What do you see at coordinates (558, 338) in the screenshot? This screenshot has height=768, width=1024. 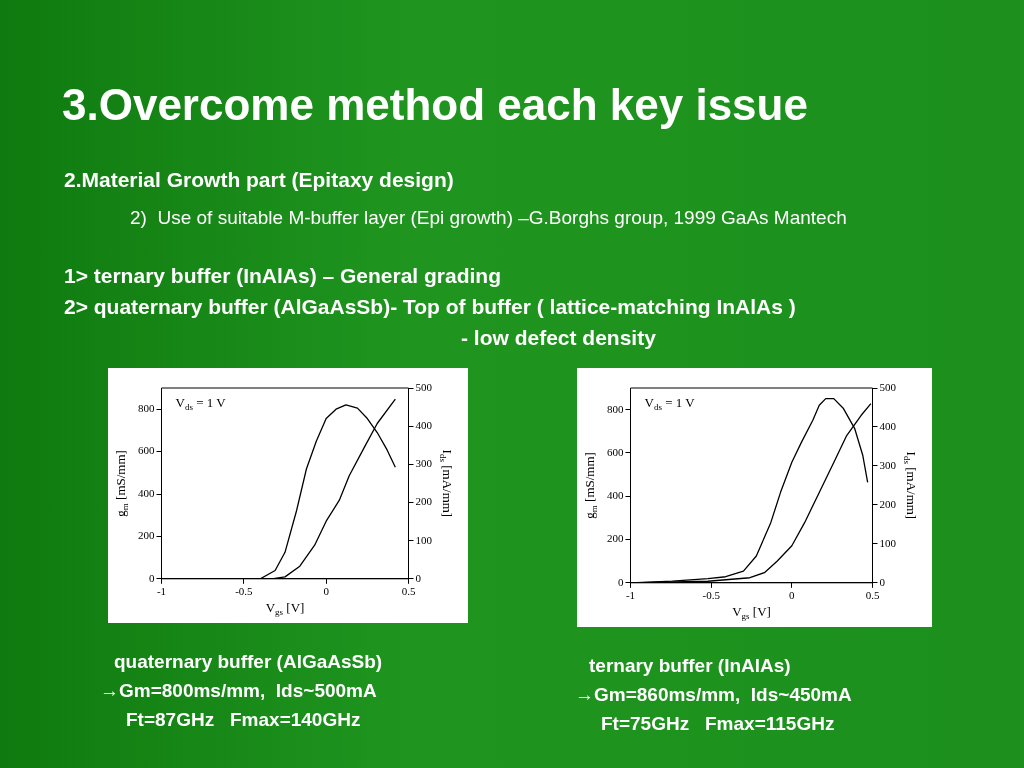 I see `text: - low defect density` at bounding box center [558, 338].